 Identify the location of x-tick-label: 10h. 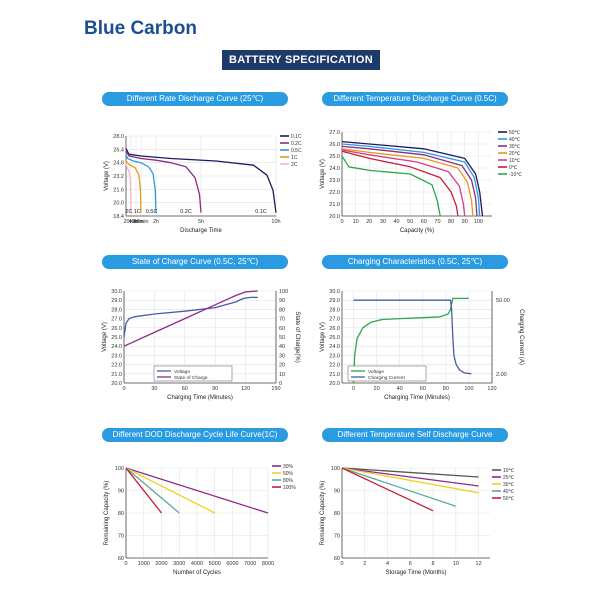
(275, 222).